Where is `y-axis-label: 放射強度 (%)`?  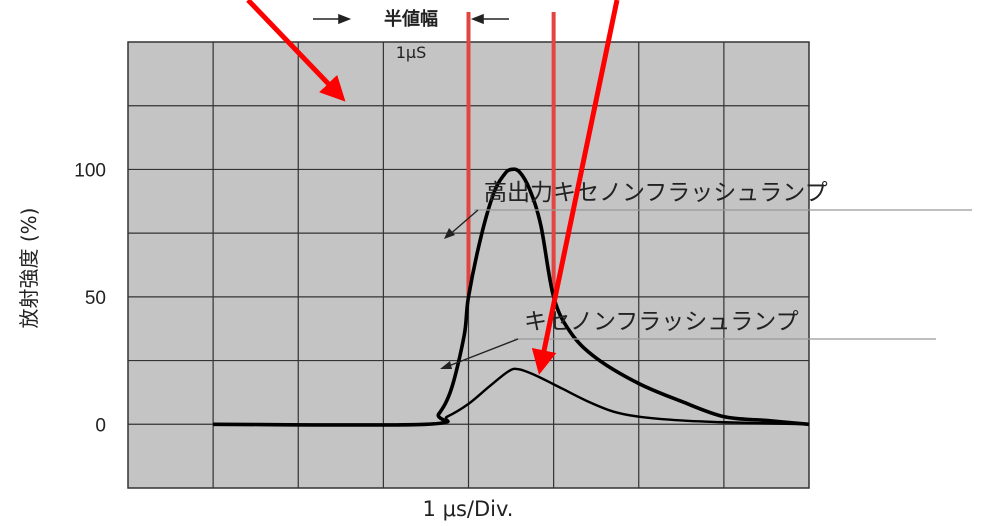
y-axis-label: 放射強度 (%) is located at coordinates (29, 268).